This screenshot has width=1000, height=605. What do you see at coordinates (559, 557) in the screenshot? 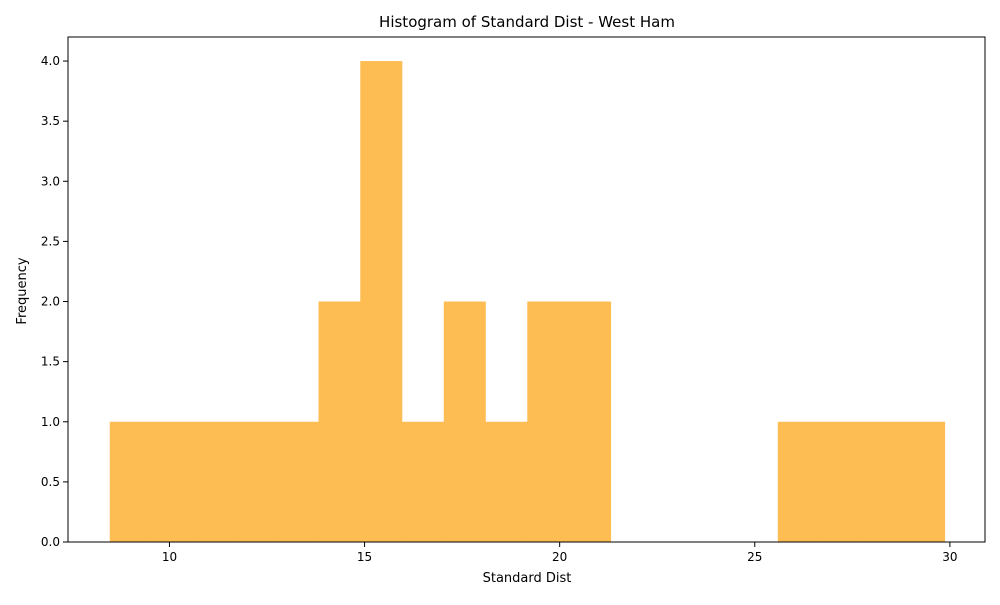
I see `x-tick-label: 20` at bounding box center [559, 557].